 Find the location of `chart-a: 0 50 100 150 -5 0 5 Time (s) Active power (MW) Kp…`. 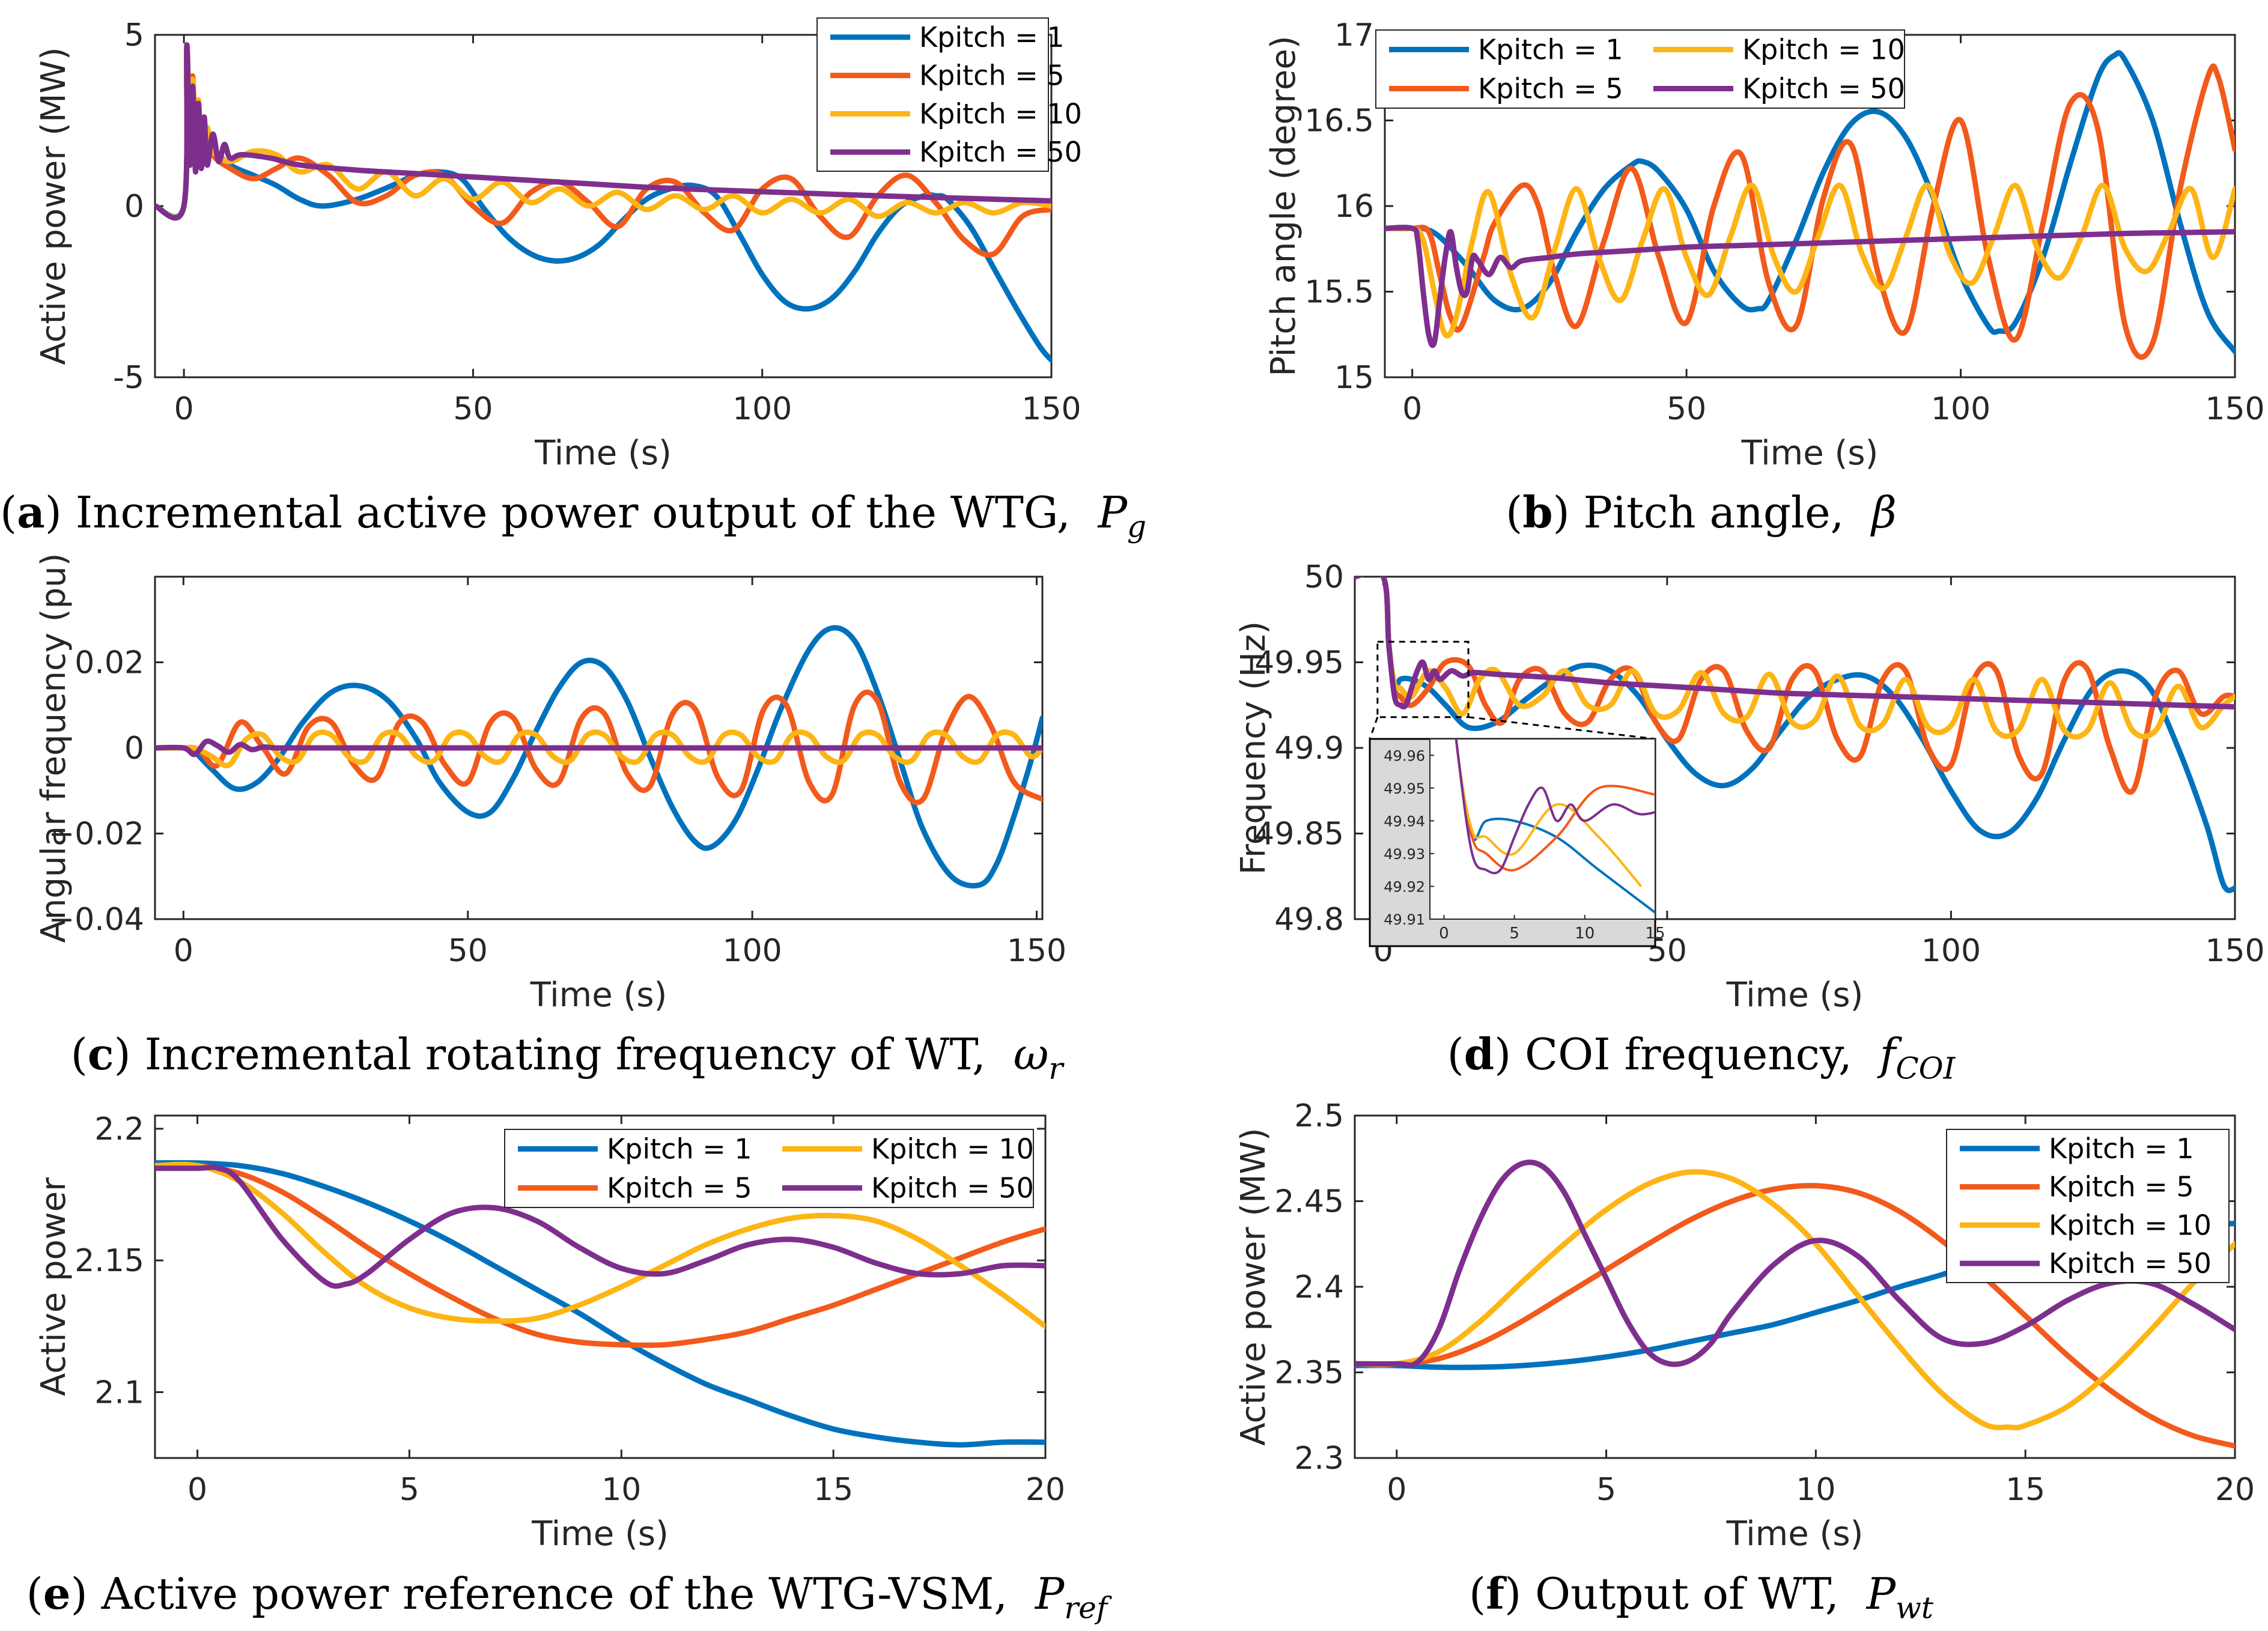

chart-a: 0 50 100 150 -5 0 5 Time (s) Active power (MW) Kp… is located at coordinates (558, 245).